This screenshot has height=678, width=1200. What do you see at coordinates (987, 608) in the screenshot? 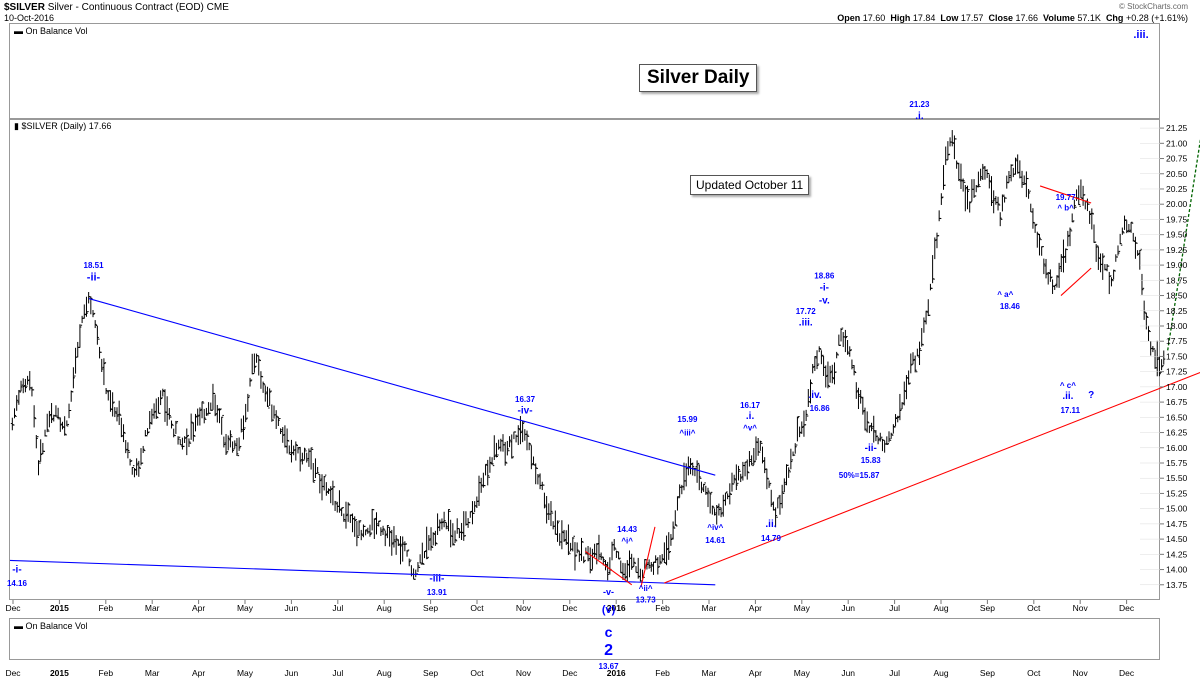
I see `x-tick-label: Sep` at bounding box center [987, 608].